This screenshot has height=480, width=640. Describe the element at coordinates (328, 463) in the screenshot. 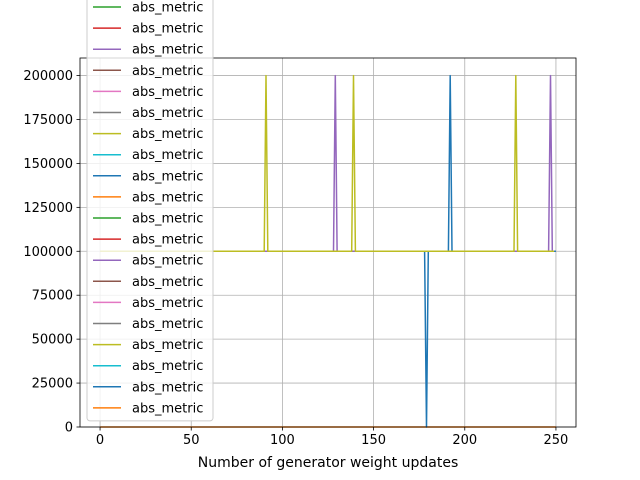

I see `x-axis-label: Number of generator weight updates` at that location.